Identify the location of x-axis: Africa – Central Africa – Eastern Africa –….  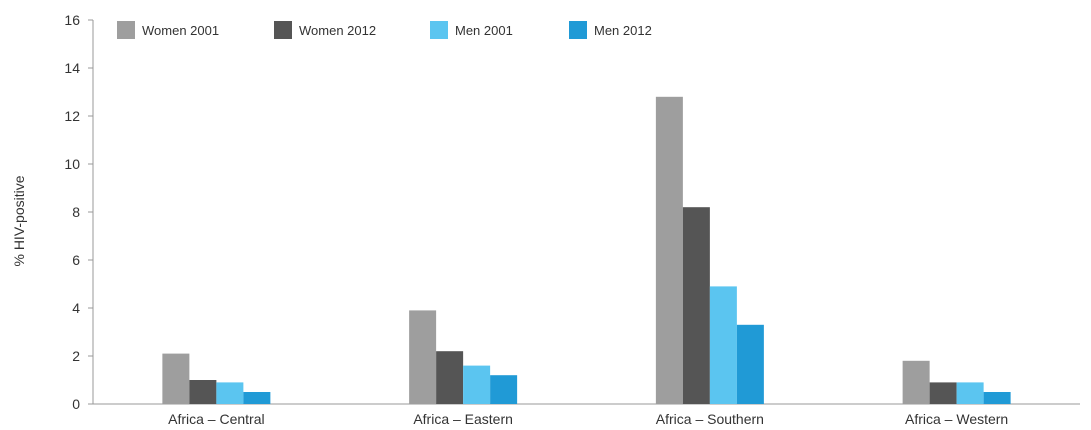
(586, 415).